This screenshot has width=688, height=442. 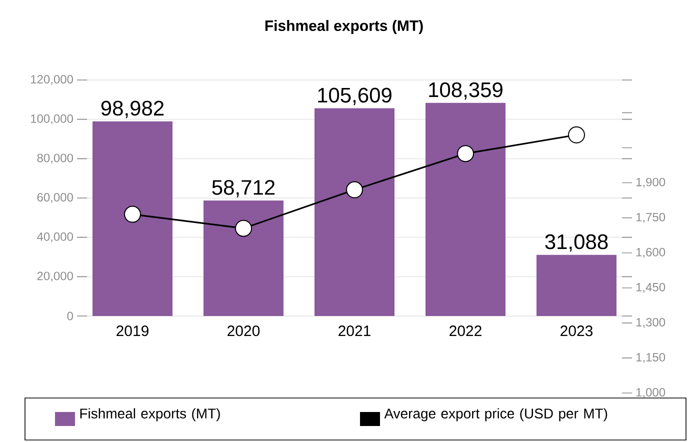 I want to click on x-tick-label: 2021, so click(x=354, y=331).